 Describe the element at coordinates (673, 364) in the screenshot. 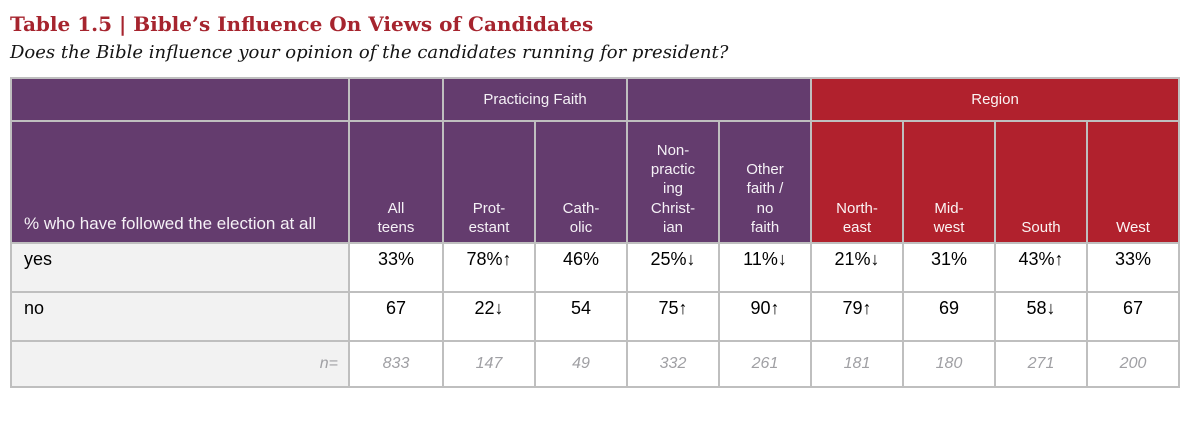

I see `n-nonpracticing-christian: 332` at that location.